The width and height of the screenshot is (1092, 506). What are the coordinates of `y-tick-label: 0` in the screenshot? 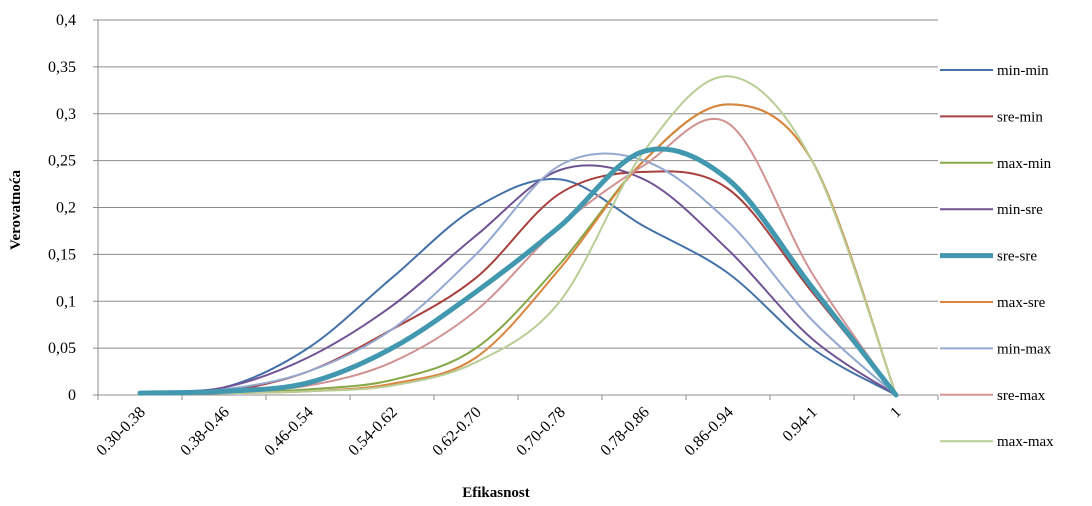 It's located at (72, 395).